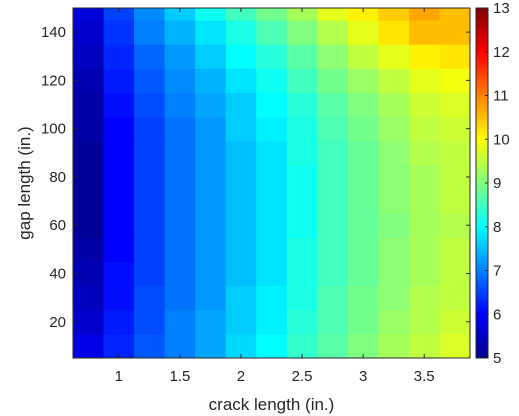 Image resolution: width=519 pixels, height=416 pixels. What do you see at coordinates (497, 314) in the screenshot?
I see `colorbar-tick-label: 6` at bounding box center [497, 314].